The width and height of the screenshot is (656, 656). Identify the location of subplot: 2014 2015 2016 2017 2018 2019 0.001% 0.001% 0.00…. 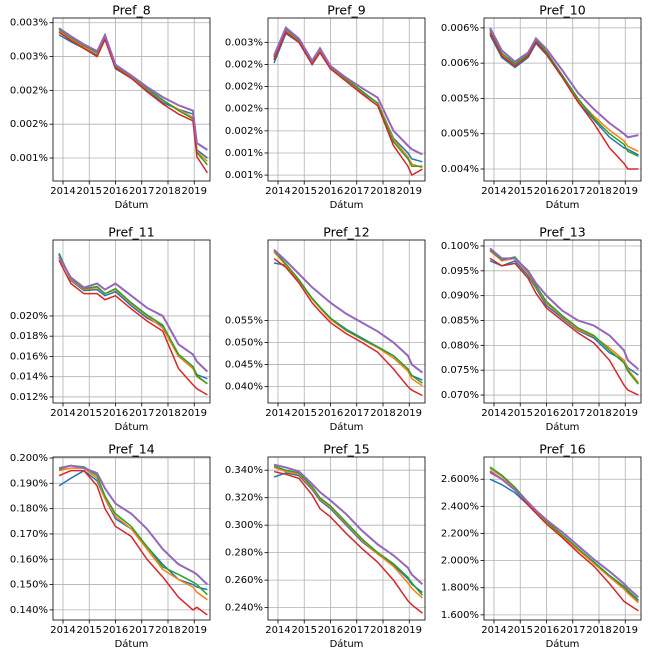
(325, 107).